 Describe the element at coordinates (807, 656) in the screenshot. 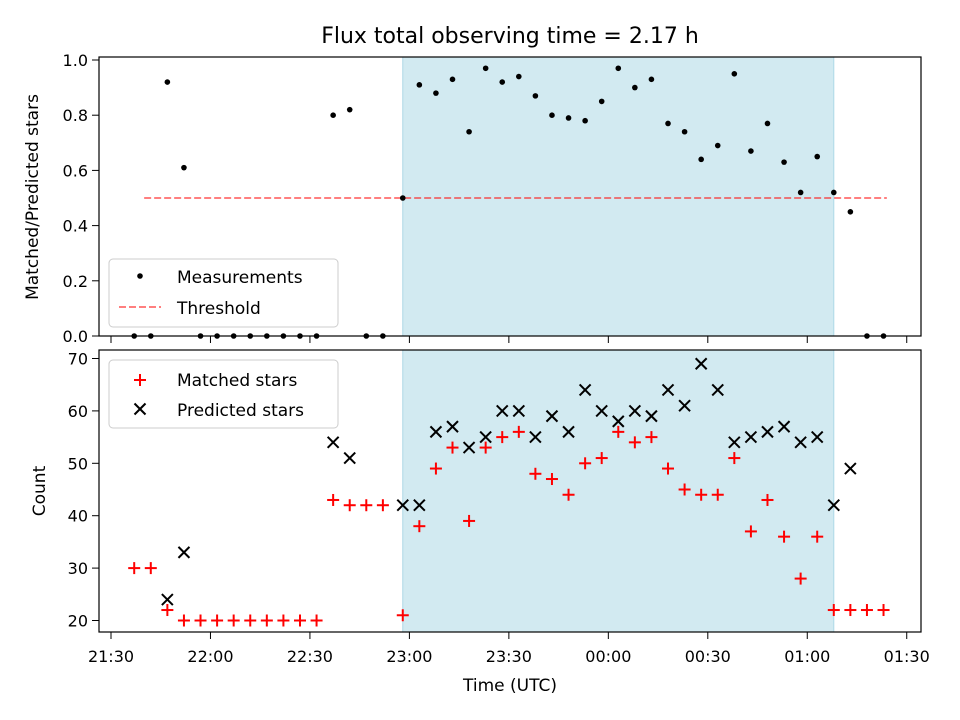

I see `x-tick-label: 01:00` at that location.